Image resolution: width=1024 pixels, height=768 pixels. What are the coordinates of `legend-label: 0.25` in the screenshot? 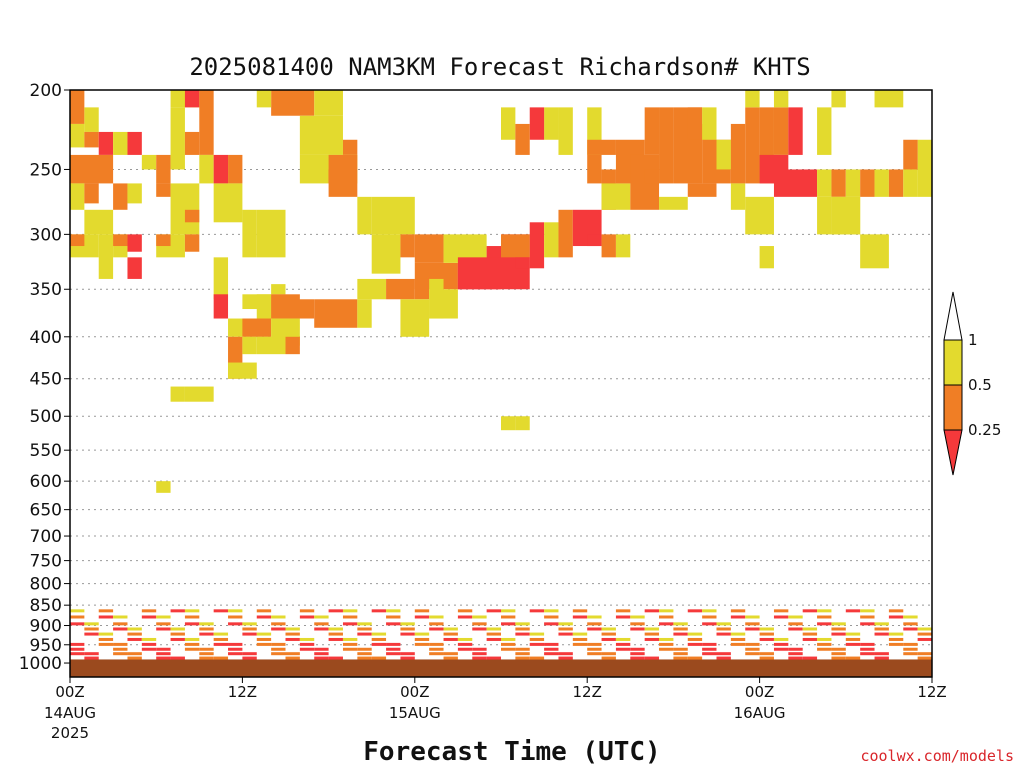 It's located at (984, 430).